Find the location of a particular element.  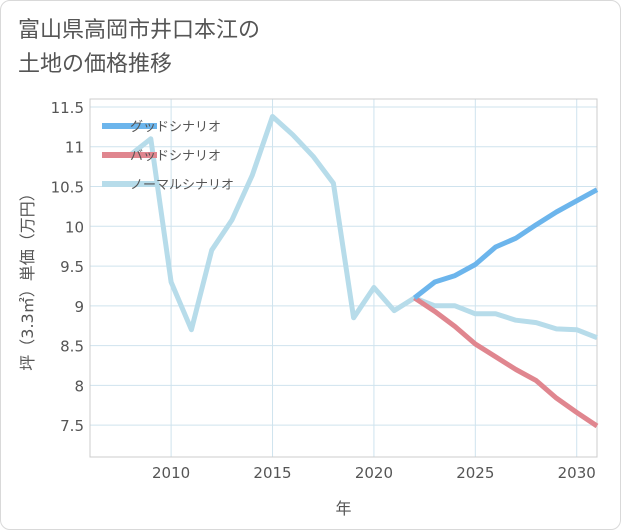

chart-title-line-1: 富山県高岡市井口本江の is located at coordinates (139, 30).